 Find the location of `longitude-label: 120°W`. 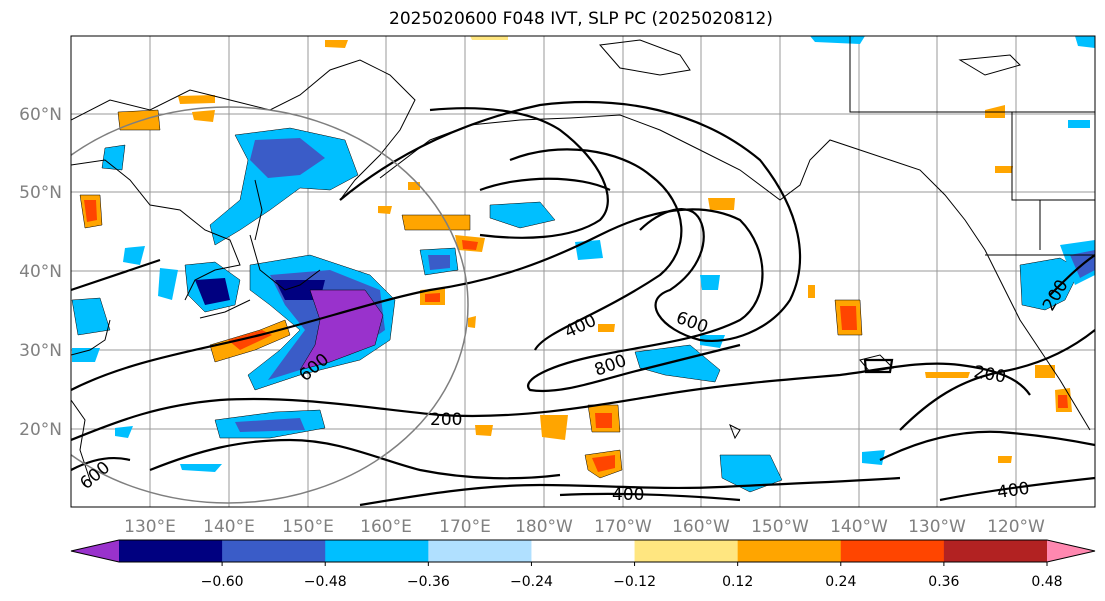

longitude-label: 120°W is located at coordinates (1016, 527).